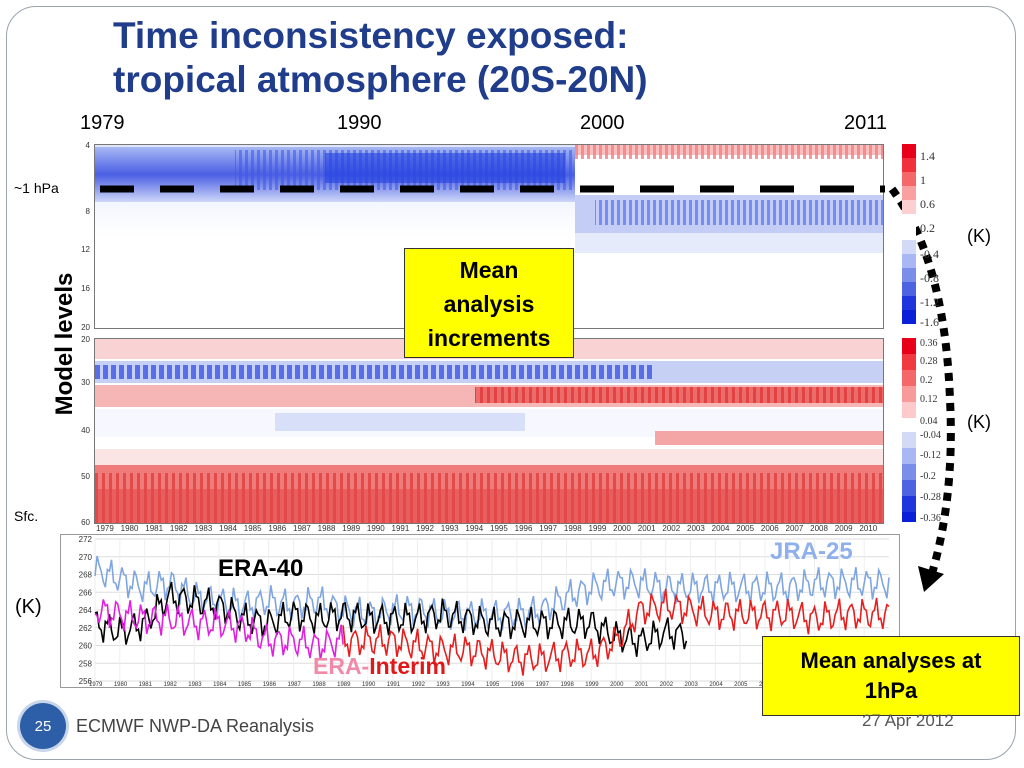  Describe the element at coordinates (220, 684) in the screenshot. I see `line-xtick: 1984` at that location.